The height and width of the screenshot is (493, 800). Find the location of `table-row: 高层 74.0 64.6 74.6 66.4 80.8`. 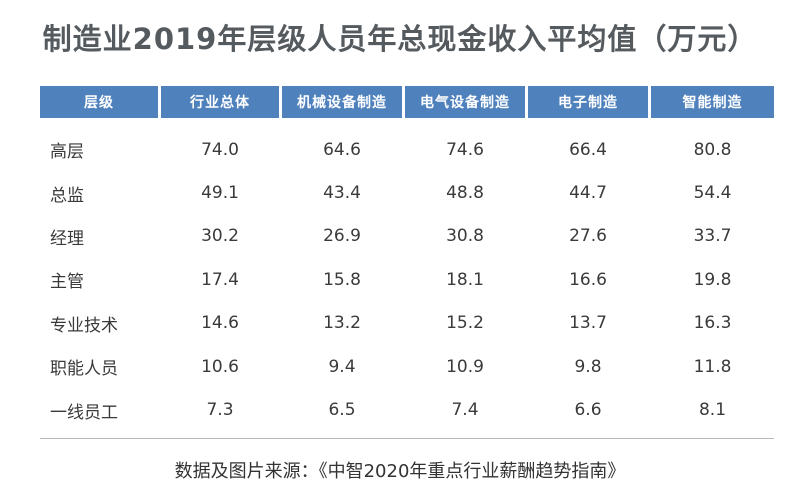

table-row: 高层 74.0 64.6 74.6 66.4 80.8 is located at coordinates (407, 149).